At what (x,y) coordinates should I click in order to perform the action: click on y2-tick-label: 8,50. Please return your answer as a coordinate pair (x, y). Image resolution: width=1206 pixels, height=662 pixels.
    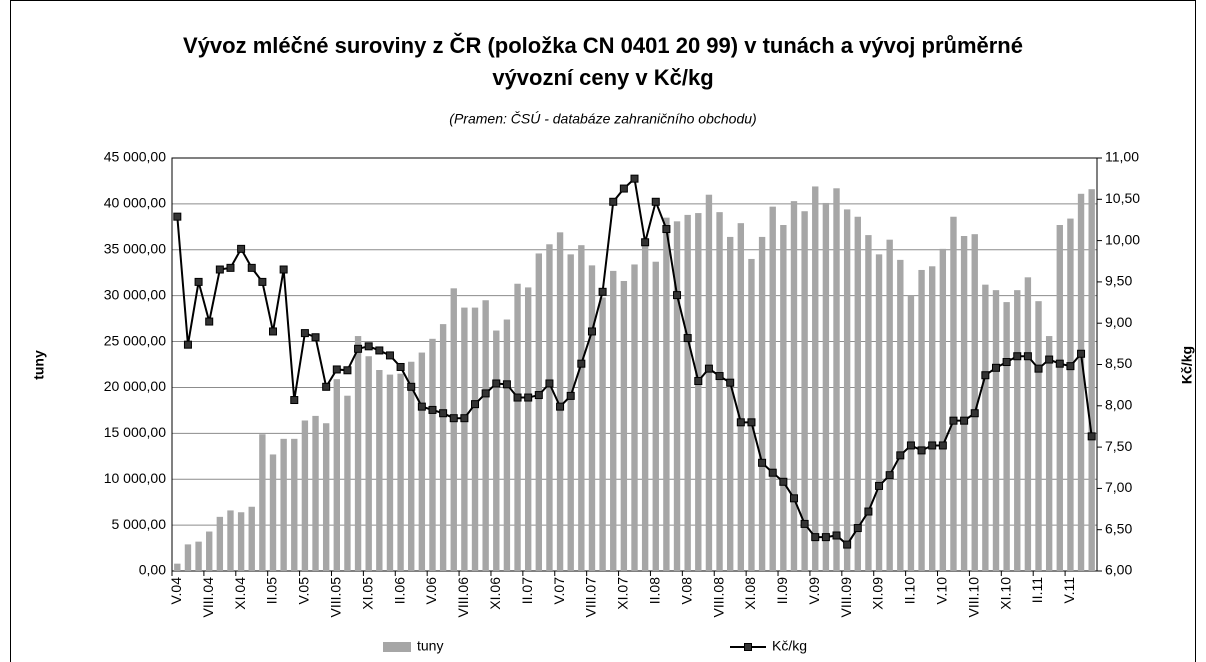
    Looking at the image, I should click on (1118, 363).